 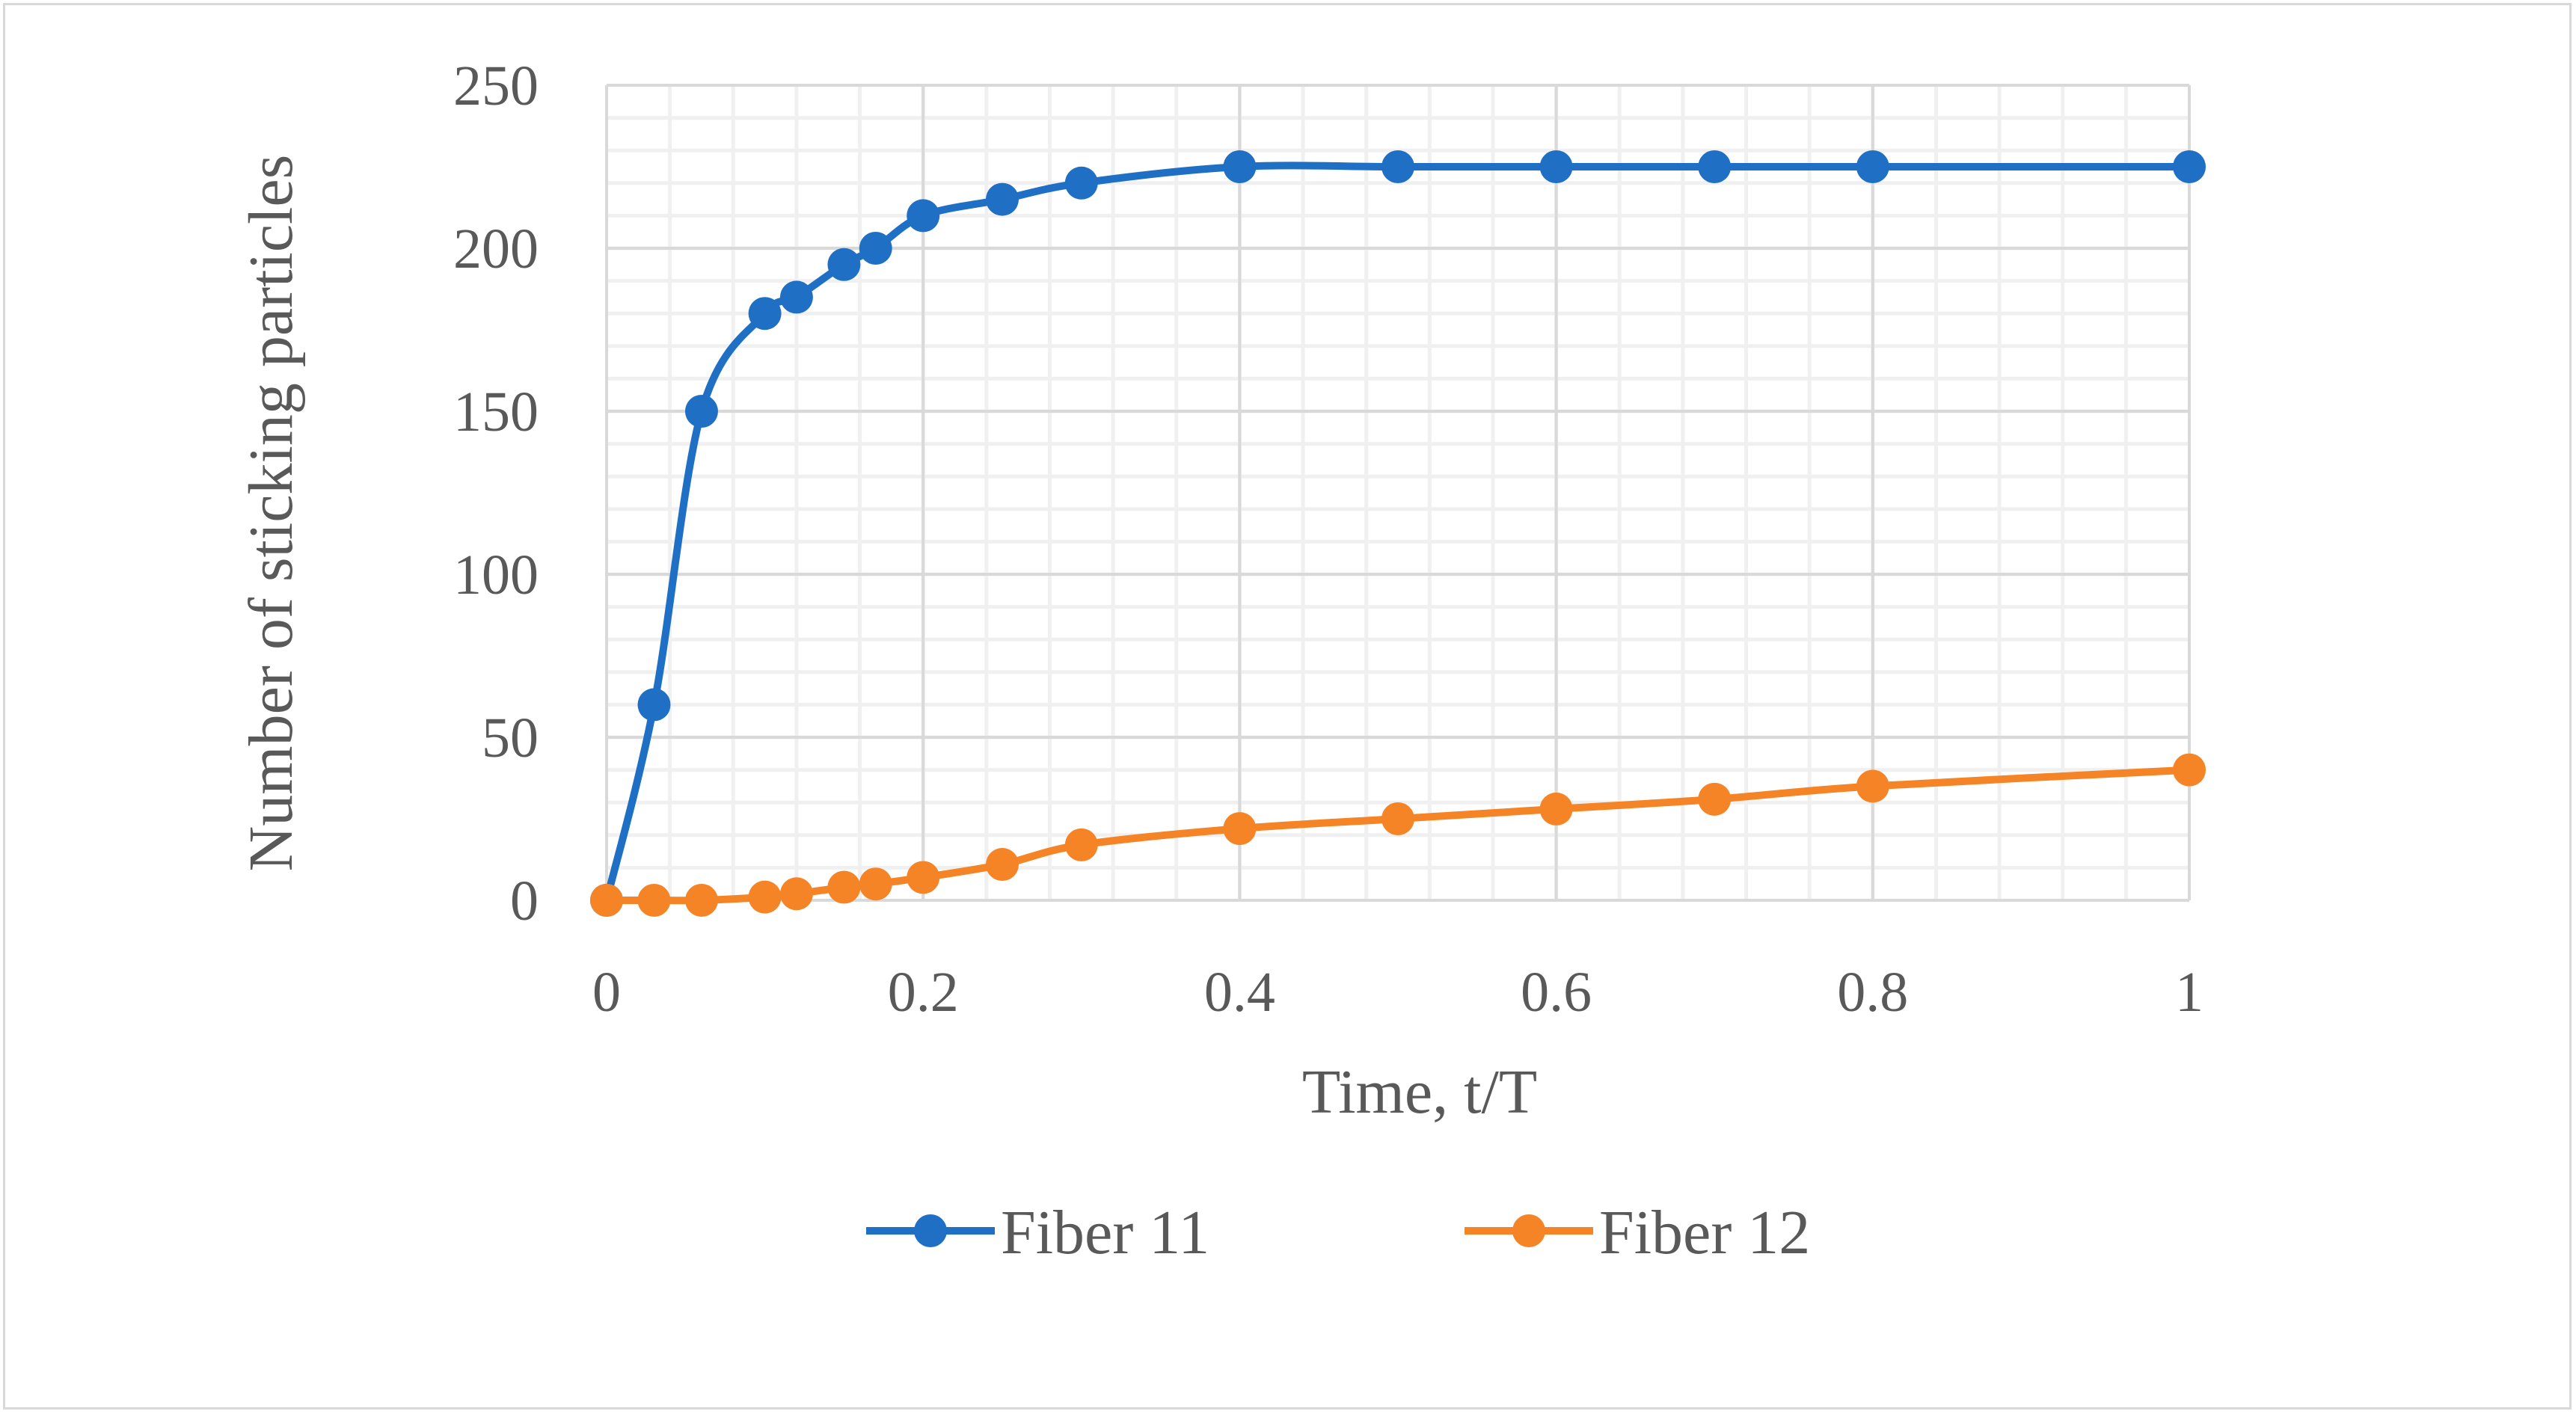 What do you see at coordinates (496, 493) in the screenshot?
I see `y-axis-tick-labels: 0 50 100 150 200 250` at bounding box center [496, 493].